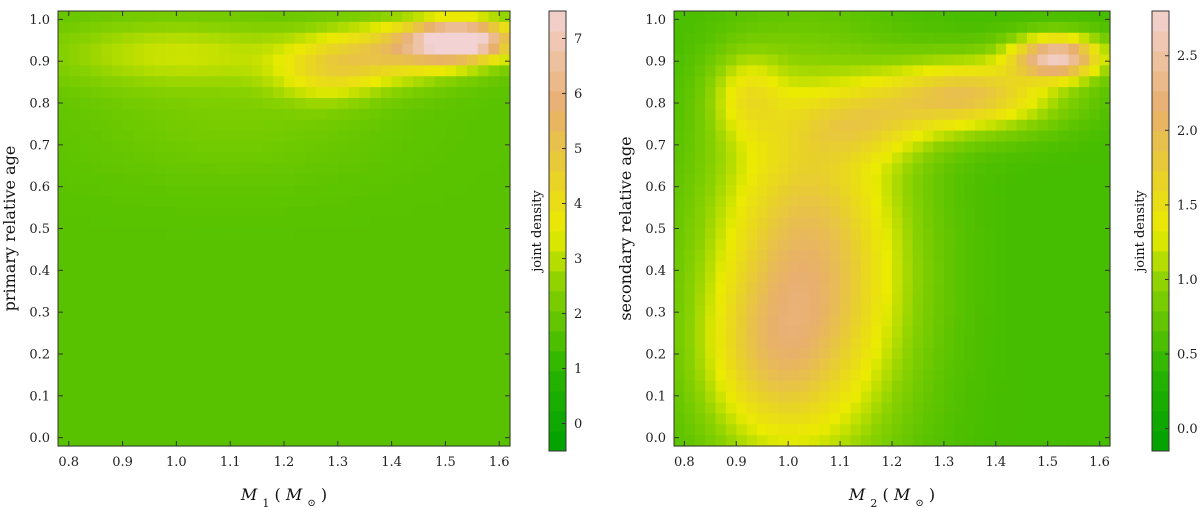  I want to click on x-tick-label: 1.5, so click(1047, 462).